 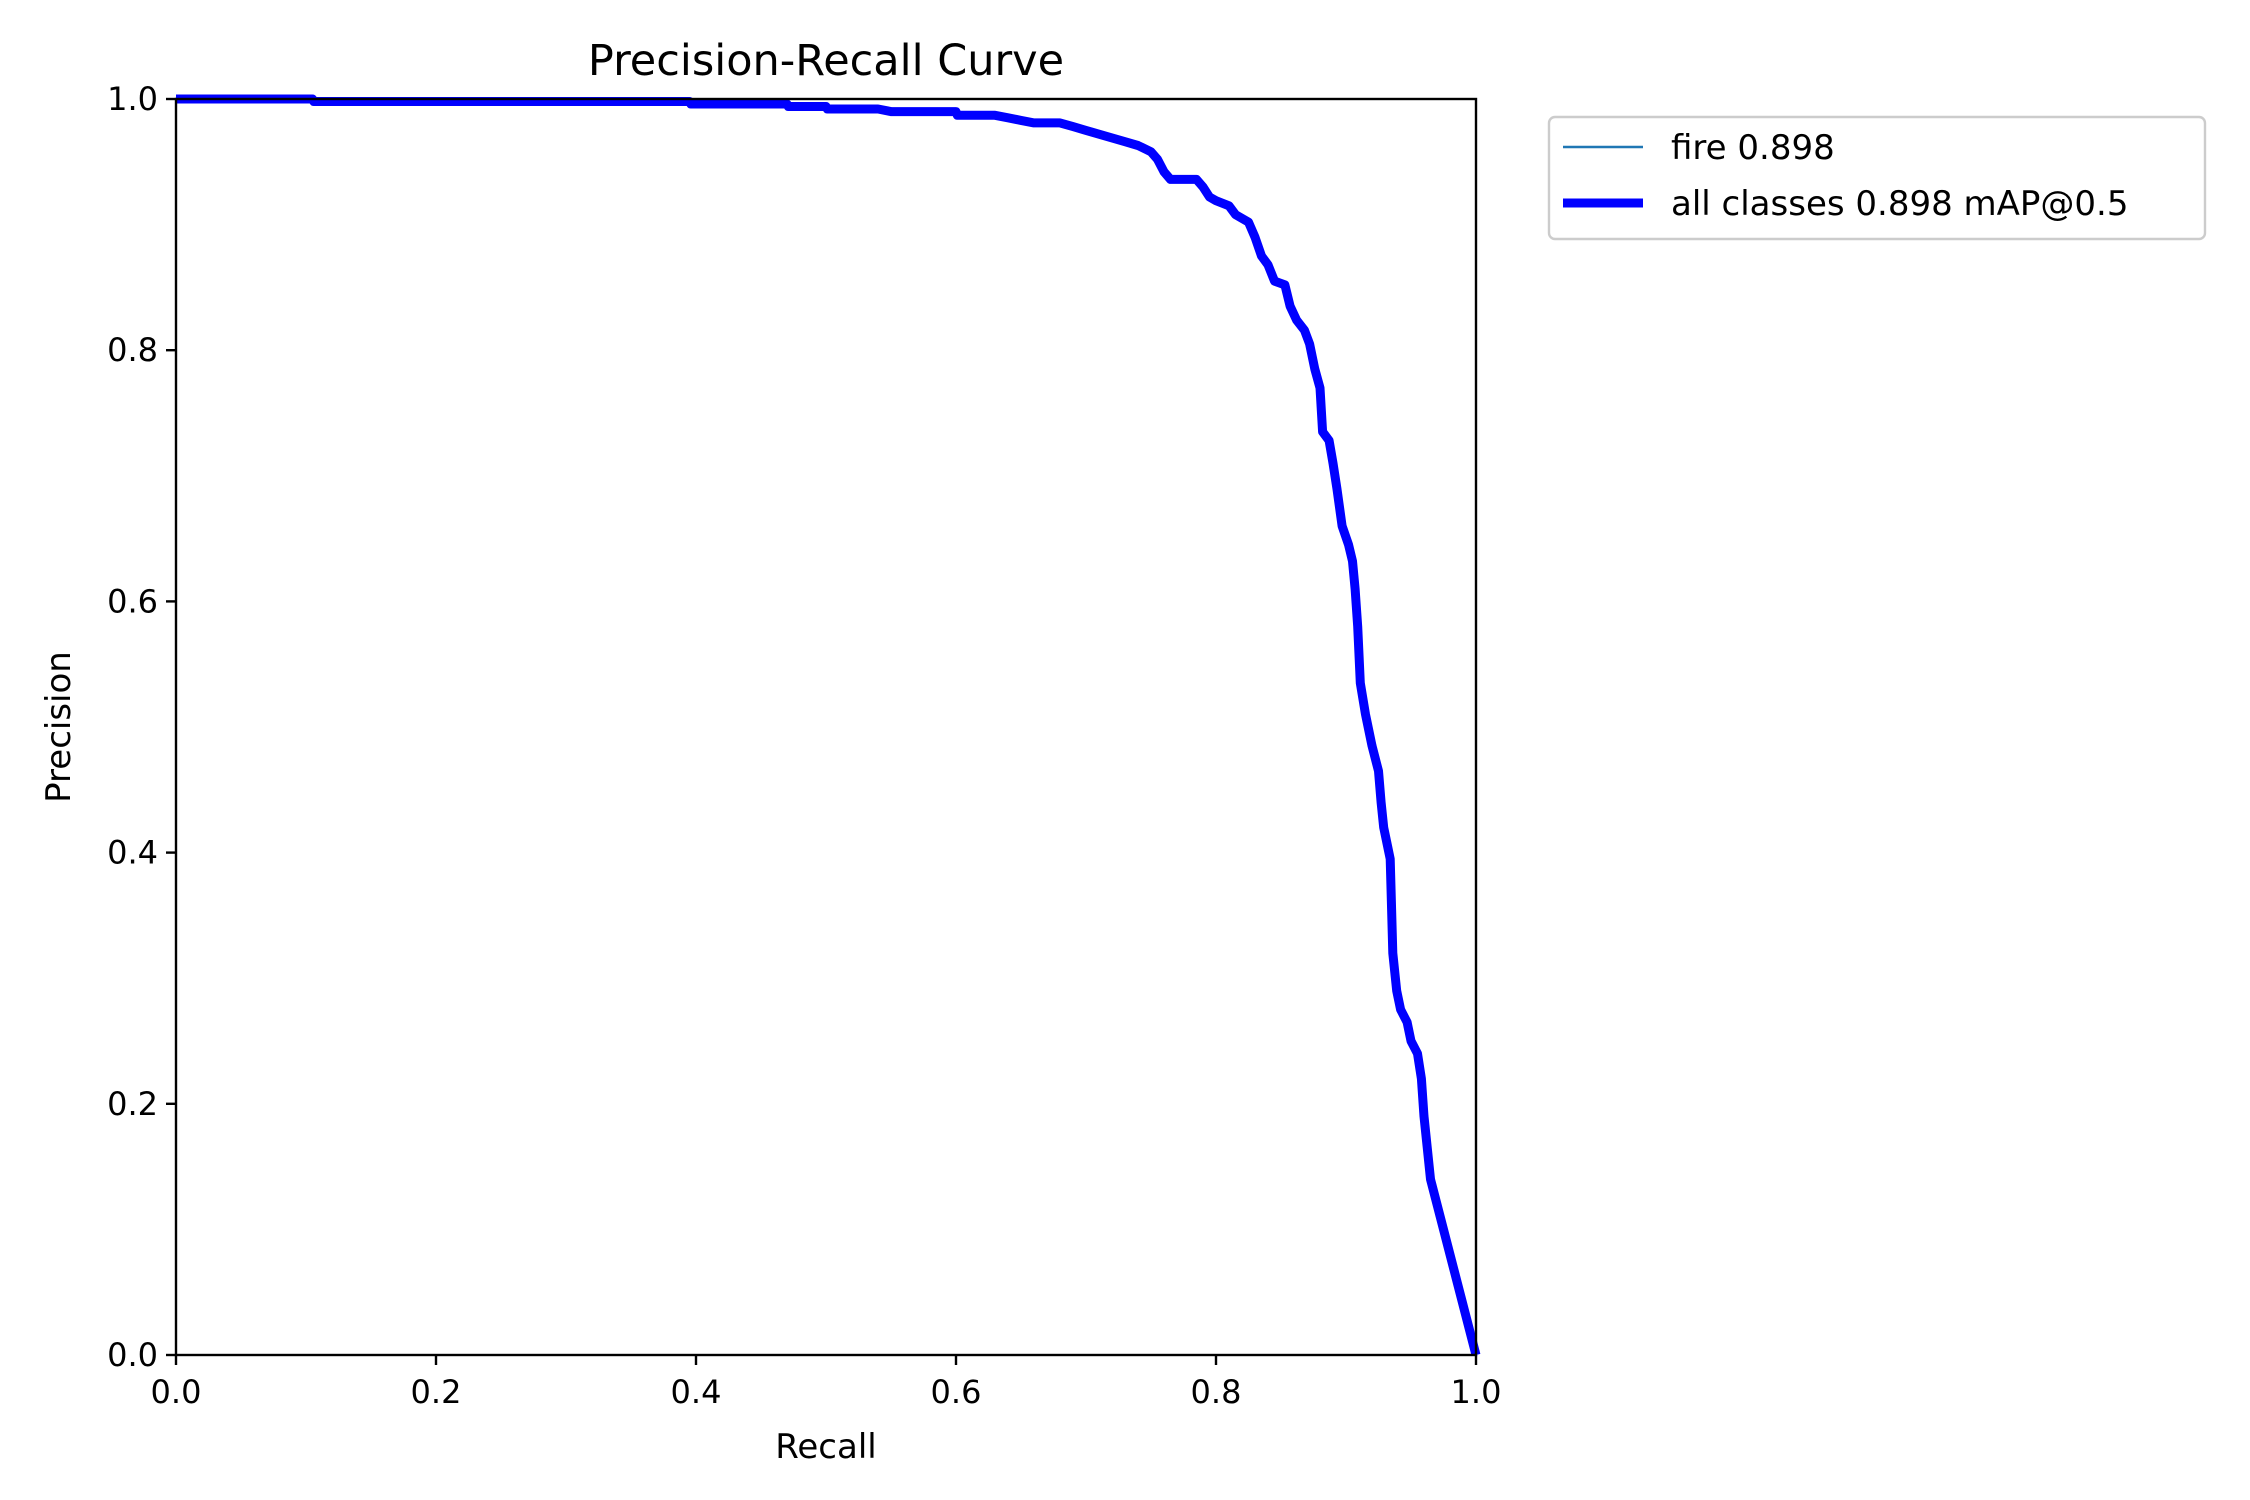 What do you see at coordinates (1476, 1392) in the screenshot?
I see `x-tick-label: 1.0` at bounding box center [1476, 1392].